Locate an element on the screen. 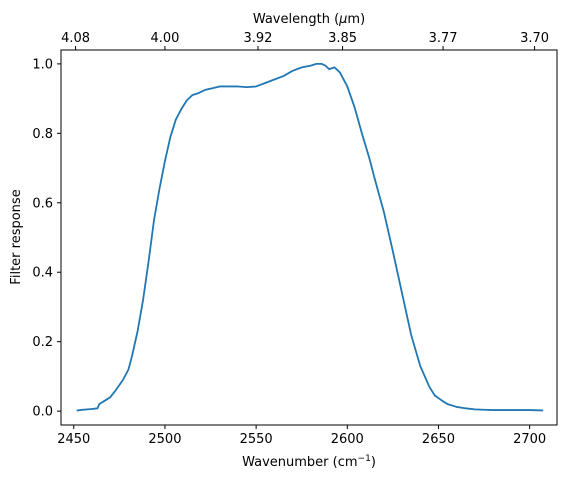 This screenshot has height=480, width=570. top-tick-label: 4.08 is located at coordinates (75, 38).